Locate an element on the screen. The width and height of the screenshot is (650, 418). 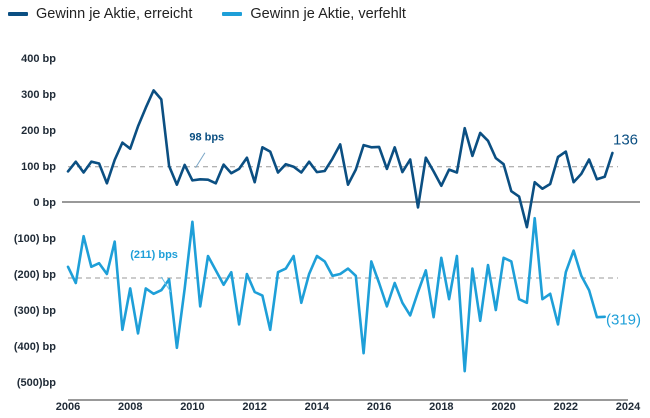
legend-swatch-missed is located at coordinates (232, 14).